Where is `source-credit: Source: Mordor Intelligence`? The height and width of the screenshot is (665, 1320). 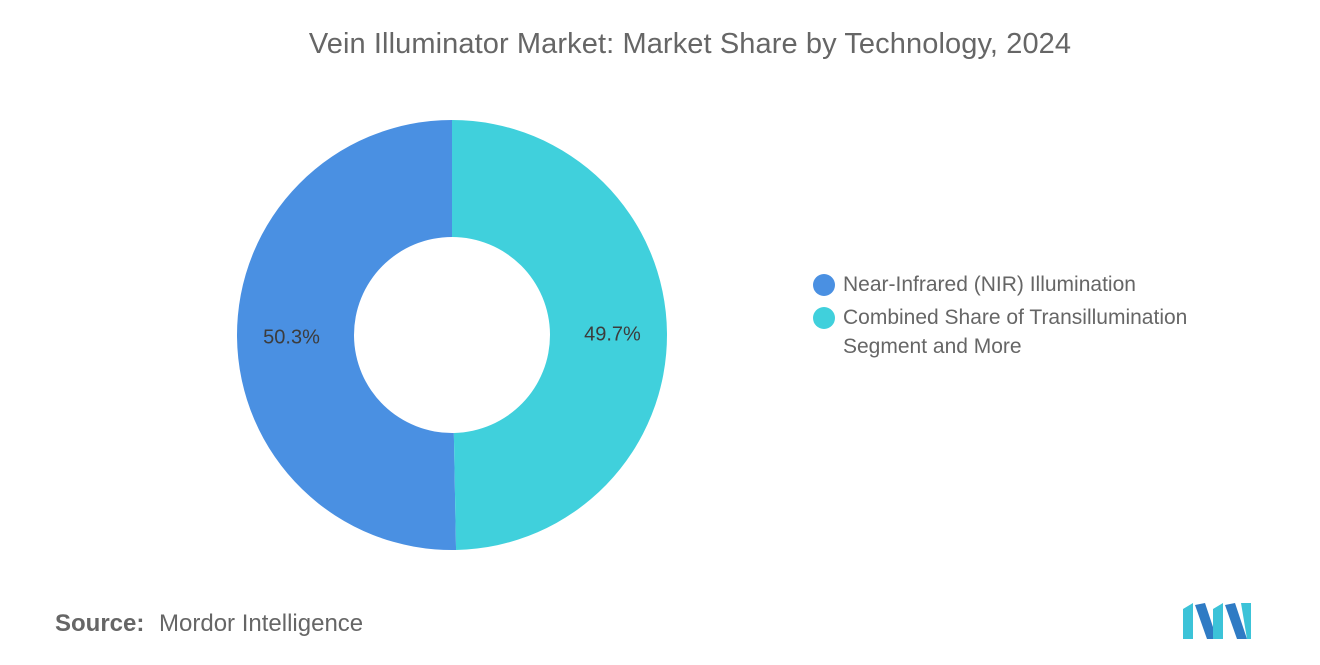 source-credit: Source: Mordor Intelligence is located at coordinates (209, 624).